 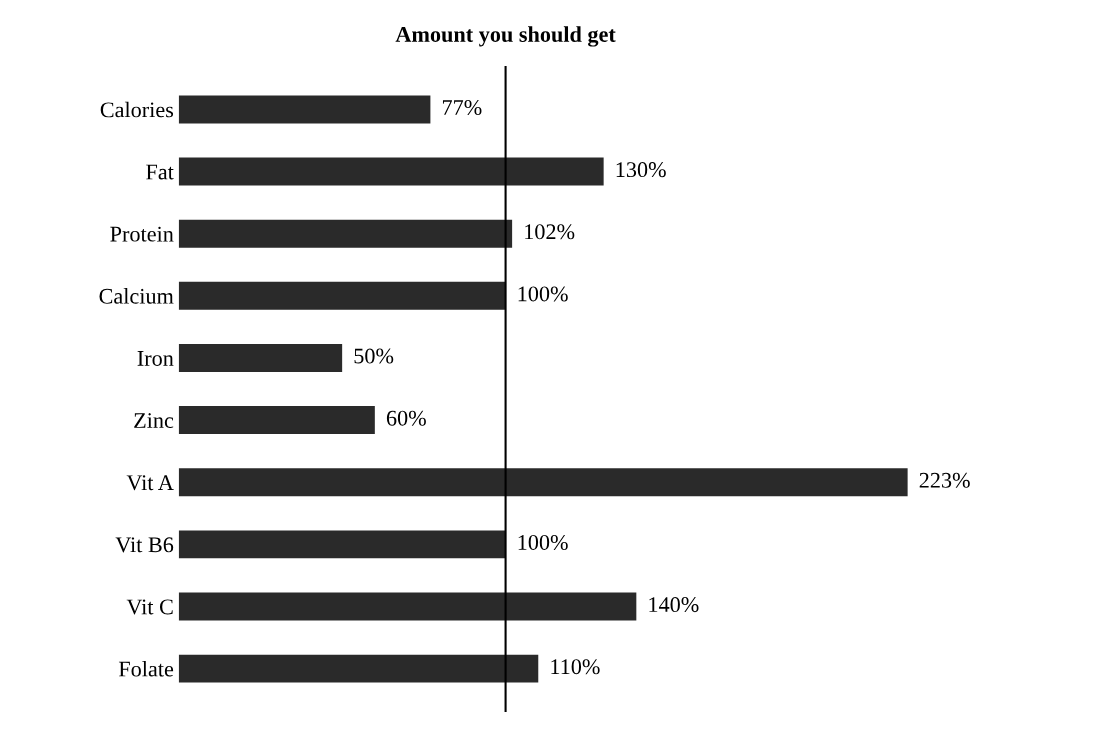 I want to click on y-tick-label: Vit C, so click(x=149, y=607).